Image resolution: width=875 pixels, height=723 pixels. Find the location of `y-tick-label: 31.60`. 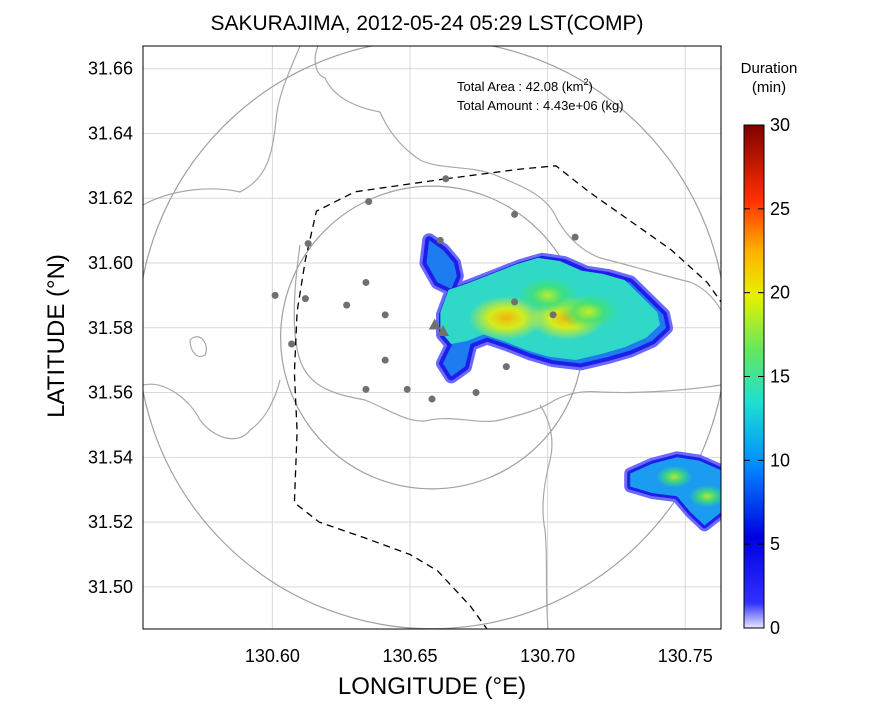

y-tick-label: 31.60 is located at coordinates (110, 263).